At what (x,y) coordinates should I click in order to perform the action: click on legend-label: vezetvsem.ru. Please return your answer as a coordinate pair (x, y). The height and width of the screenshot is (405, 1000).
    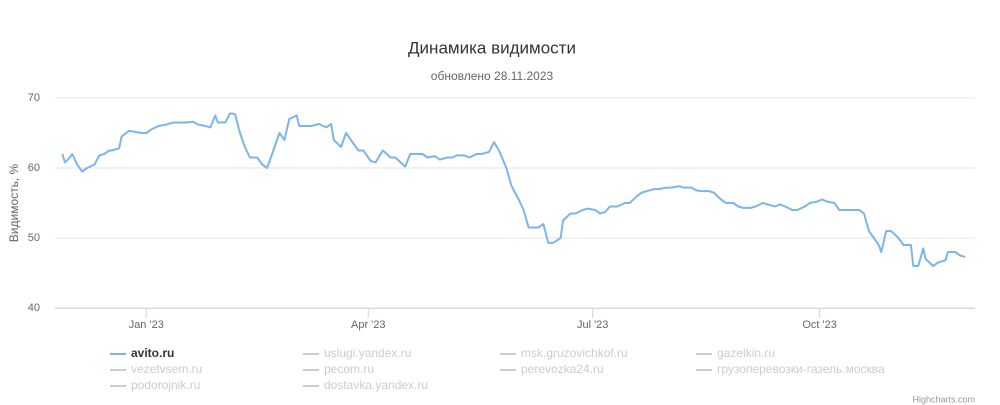
    Looking at the image, I should click on (166, 369).